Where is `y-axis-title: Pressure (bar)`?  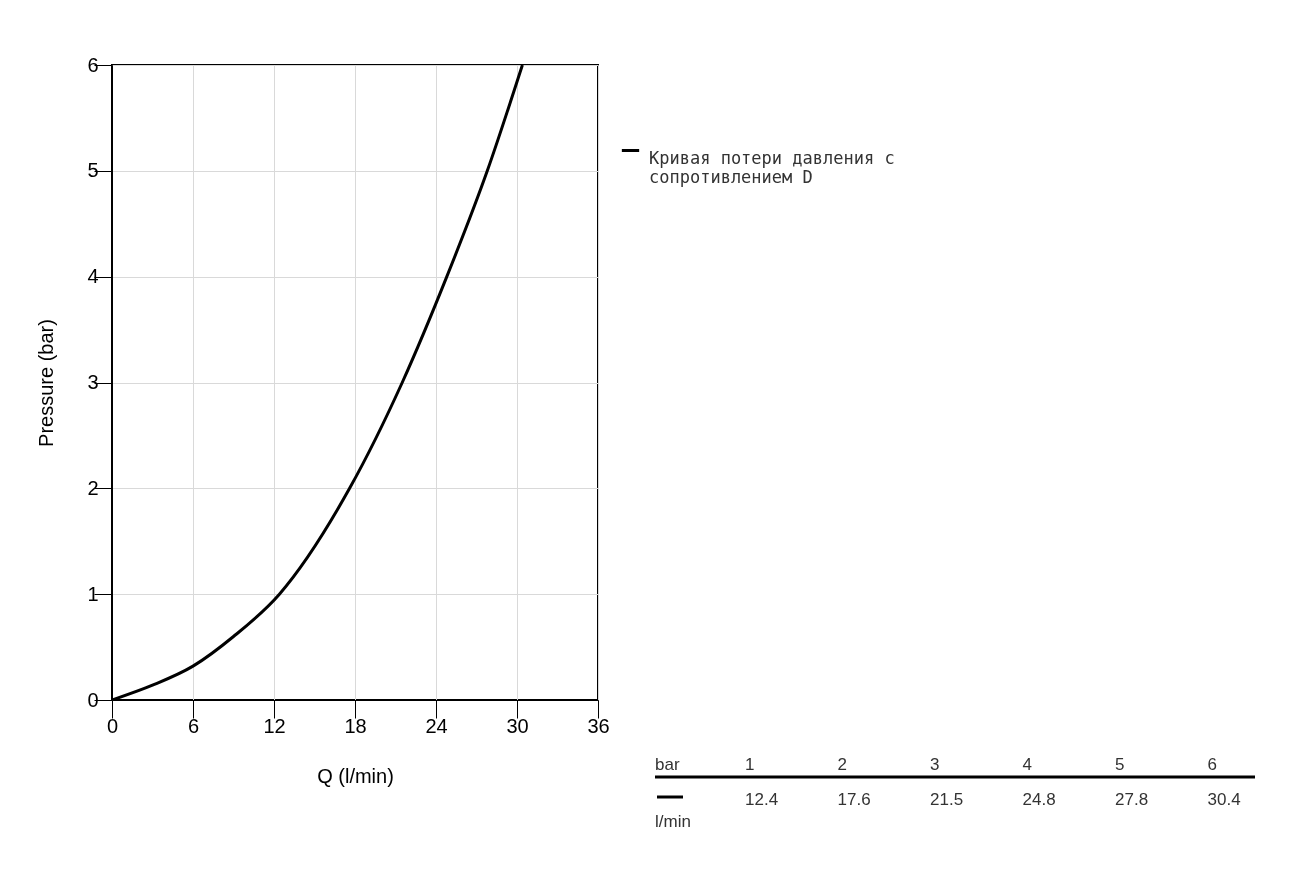 y-axis-title: Pressure (bar) is located at coordinates (46, 383).